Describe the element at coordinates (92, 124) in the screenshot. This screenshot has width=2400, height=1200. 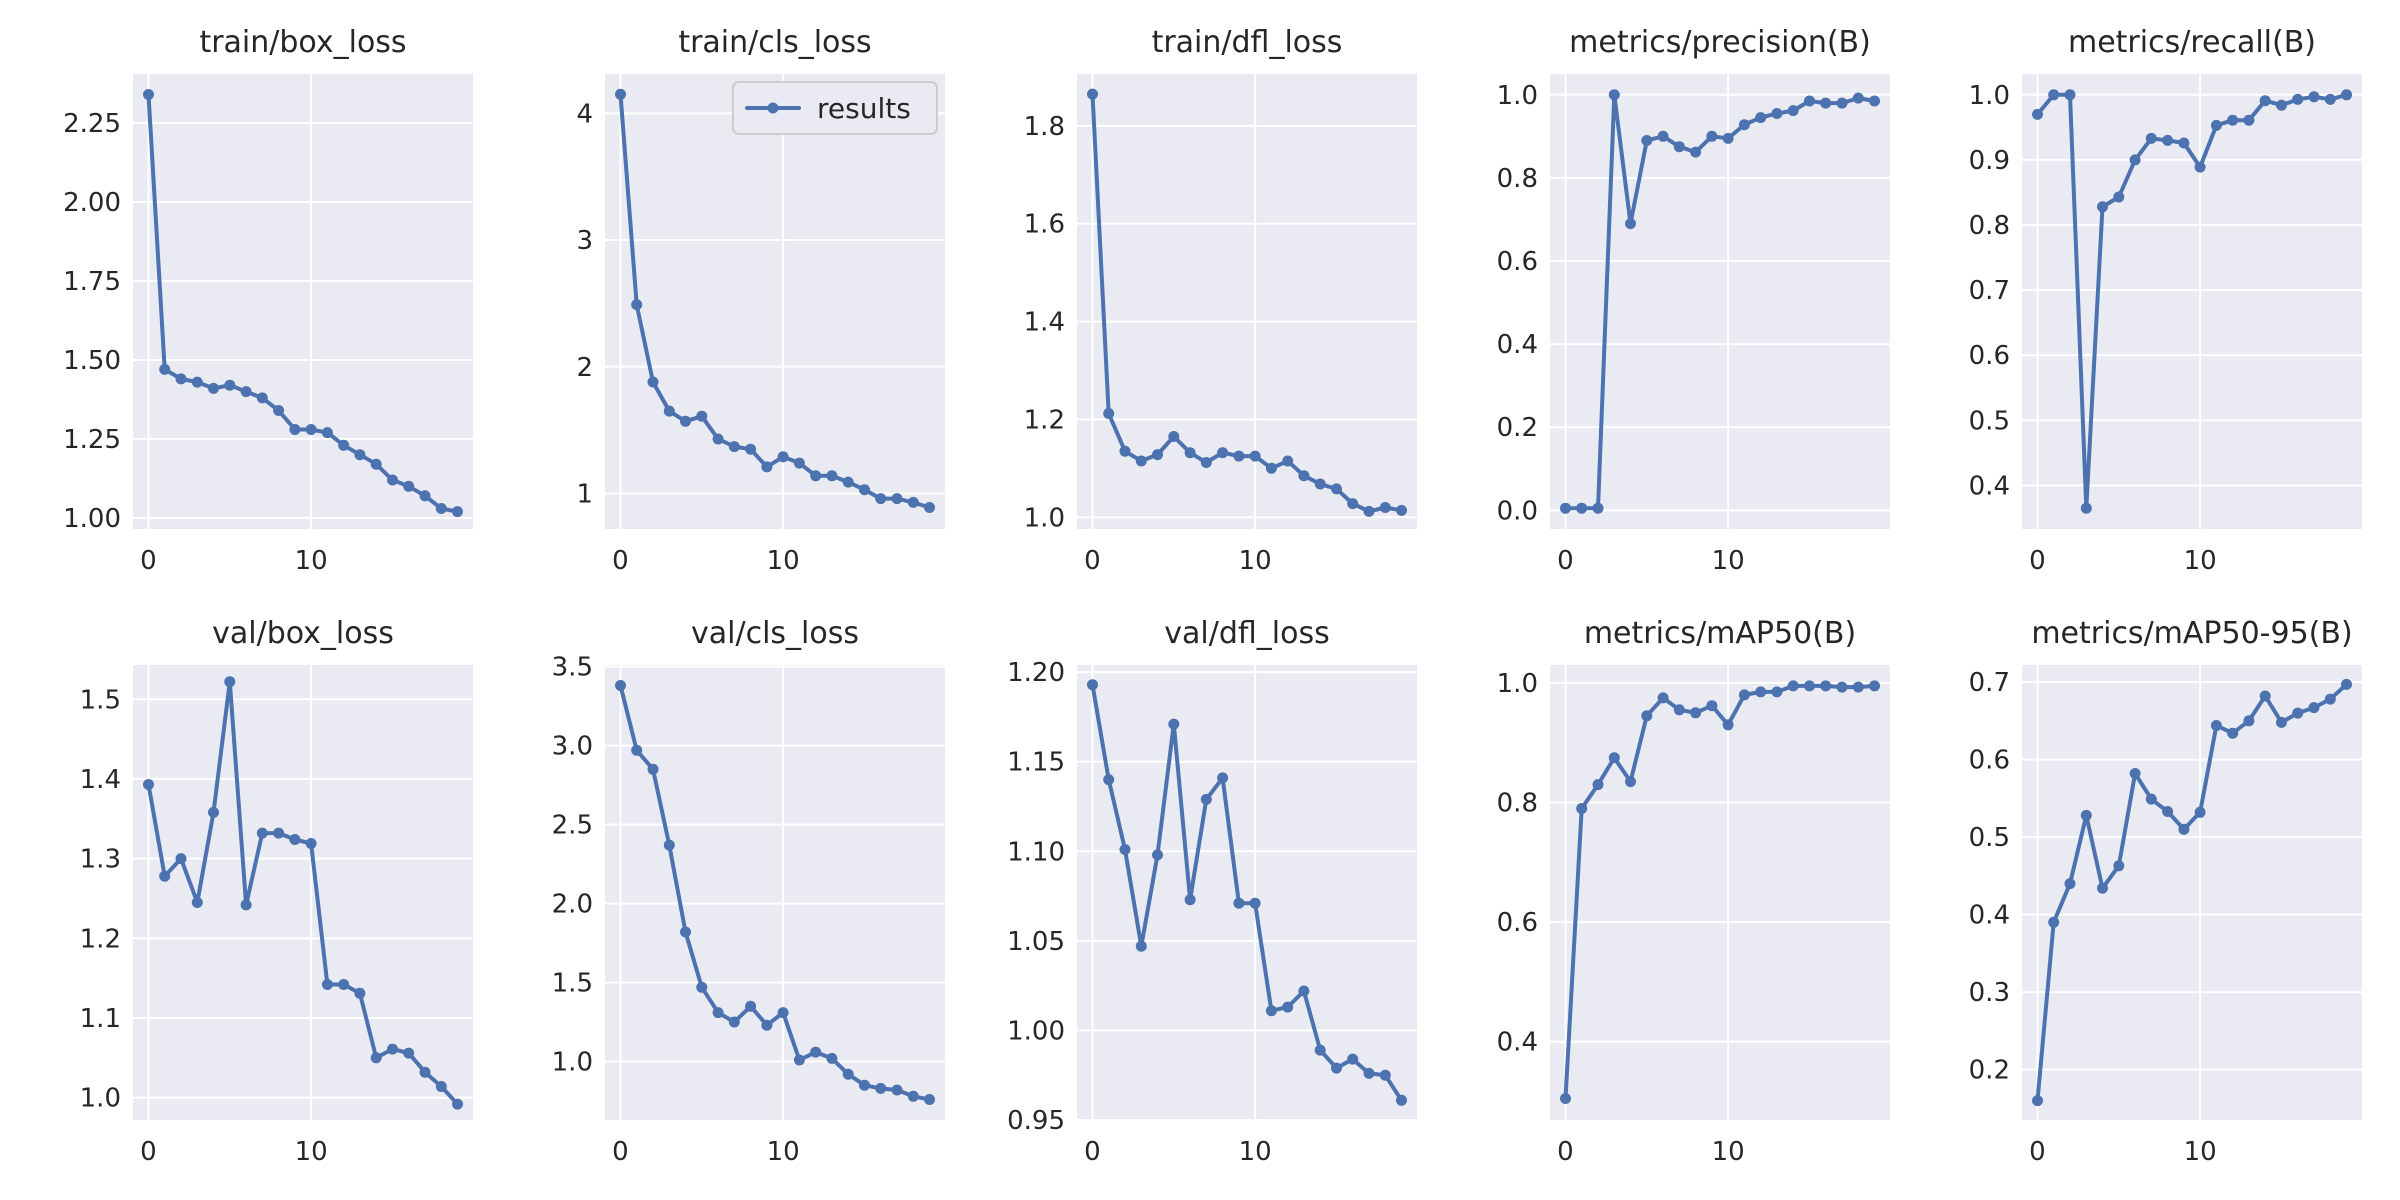
I see `y-tick-label: 2.25` at that location.